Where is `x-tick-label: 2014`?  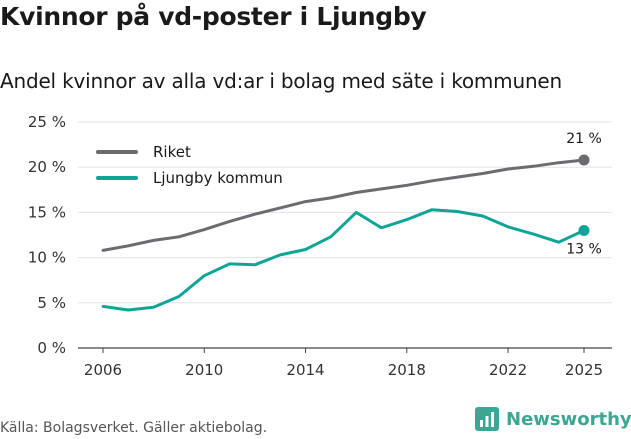 x-tick-label: 2014 is located at coordinates (305, 370).